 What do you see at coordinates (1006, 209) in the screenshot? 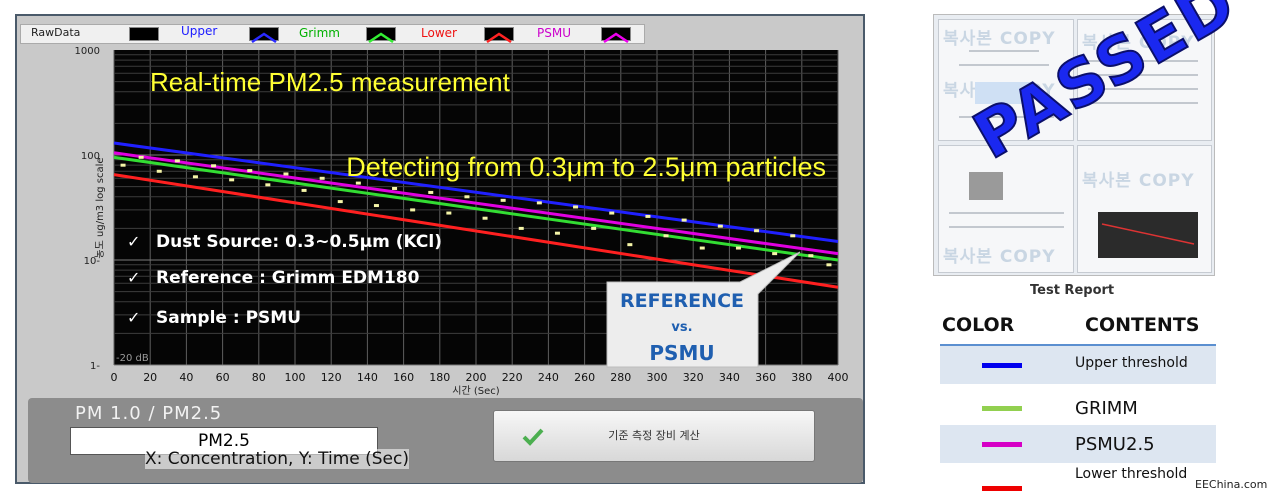
I see `report-doc-3: 복사본 COPY` at bounding box center [1006, 209].